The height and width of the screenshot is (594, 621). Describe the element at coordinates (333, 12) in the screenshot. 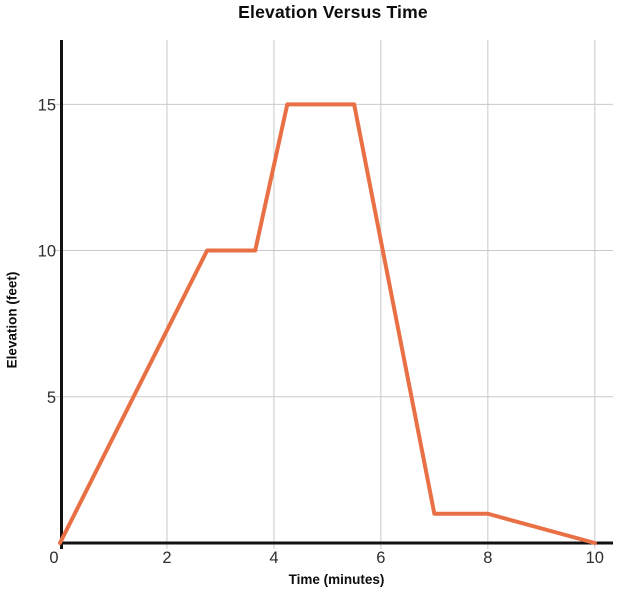

I see `chart-title: Elevation Versus Time` at that location.